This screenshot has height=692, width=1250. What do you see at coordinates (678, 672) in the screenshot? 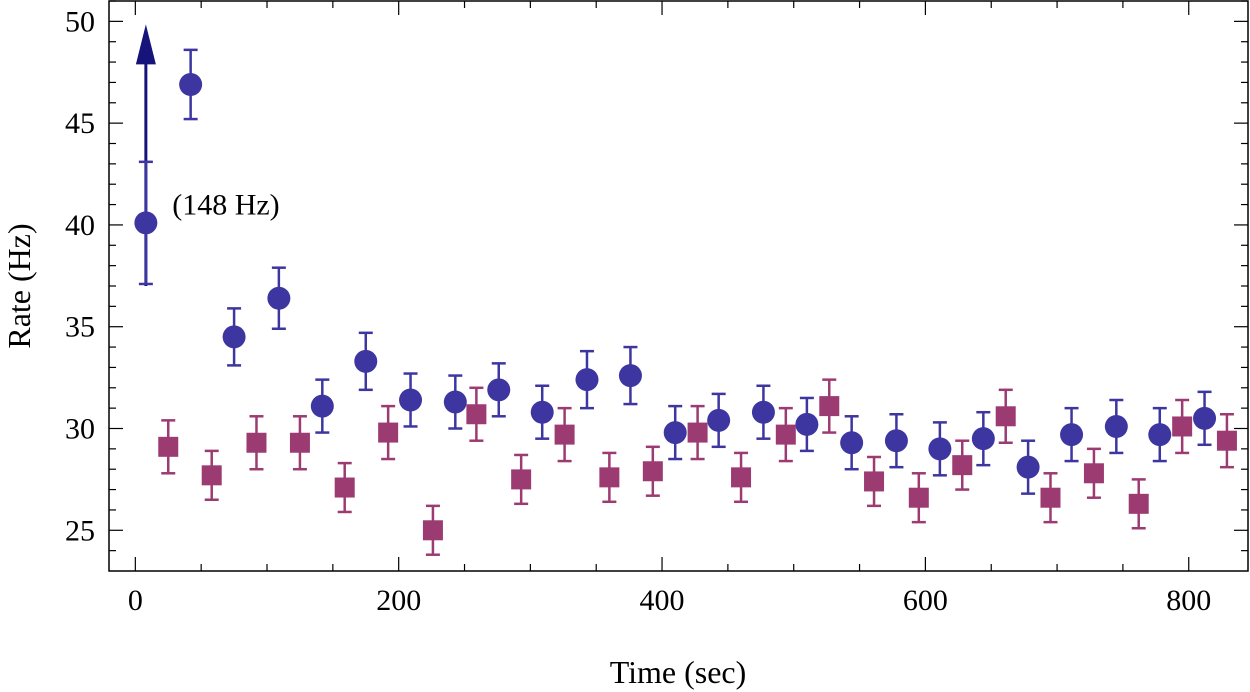
I see `x-axis-title: Time (sec)` at bounding box center [678, 672].